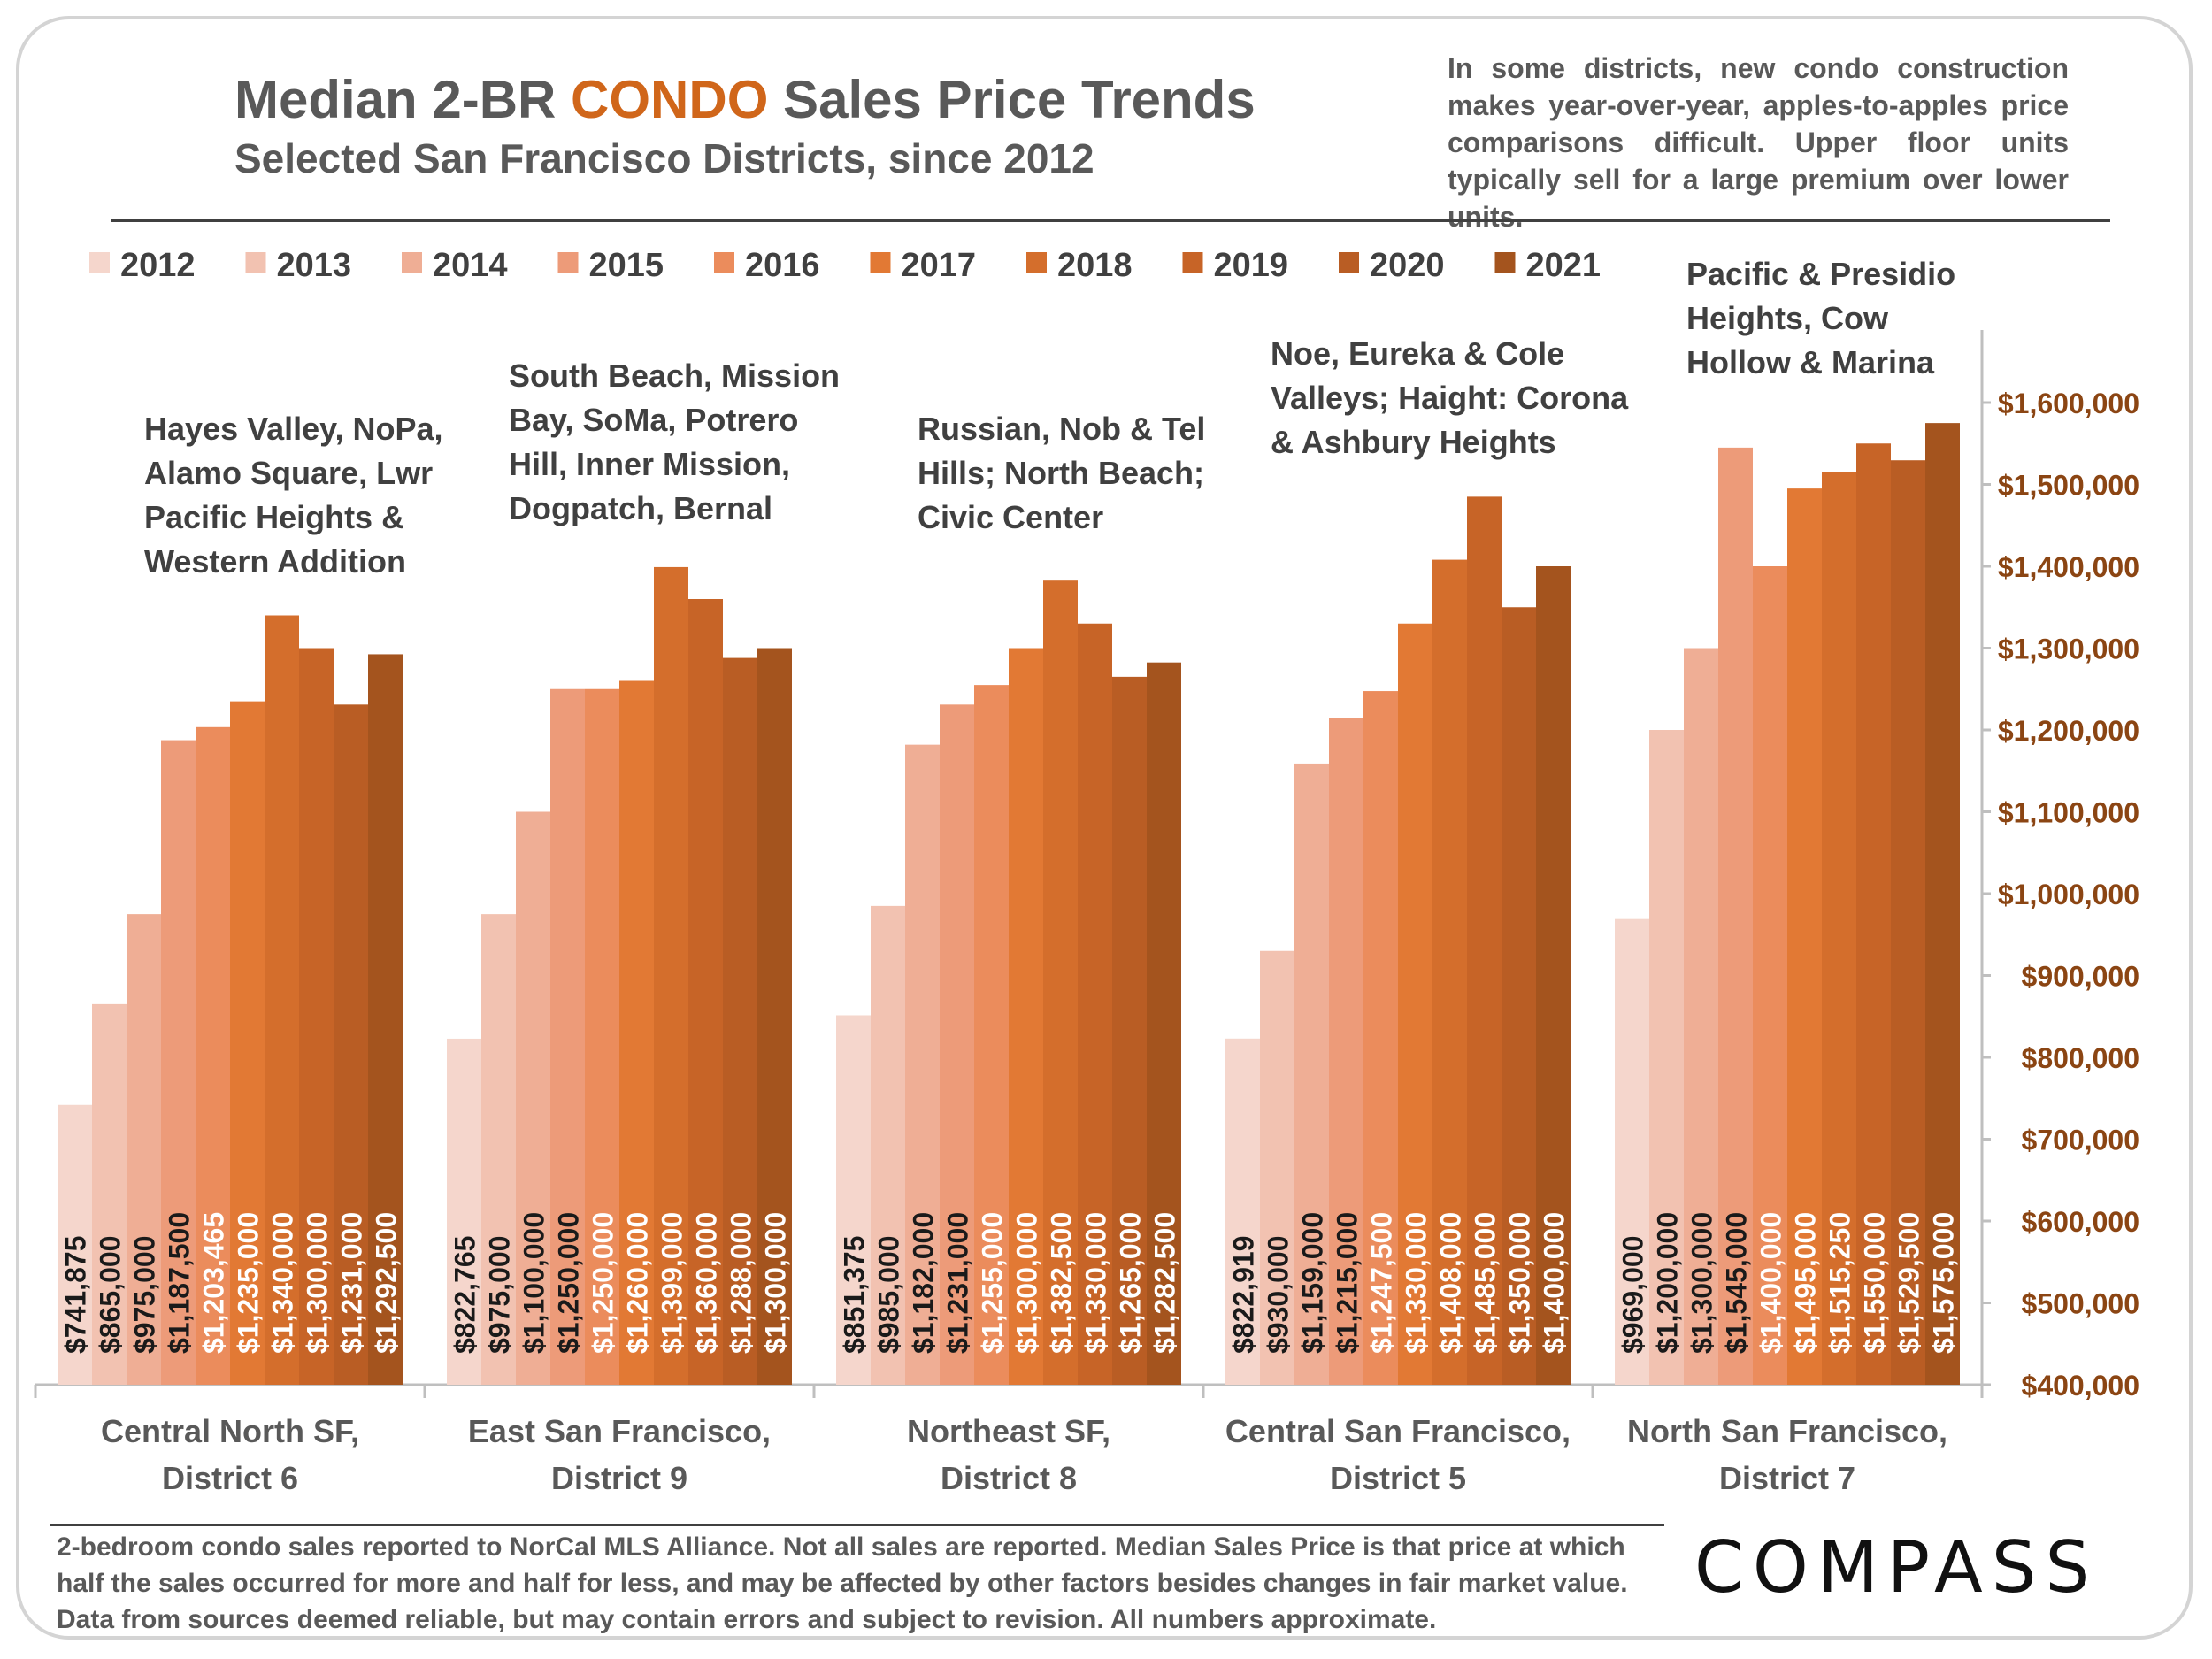  Describe the element at coordinates (1165, 1283) in the screenshot. I see `bar-value-label: $1,282,500` at that location.